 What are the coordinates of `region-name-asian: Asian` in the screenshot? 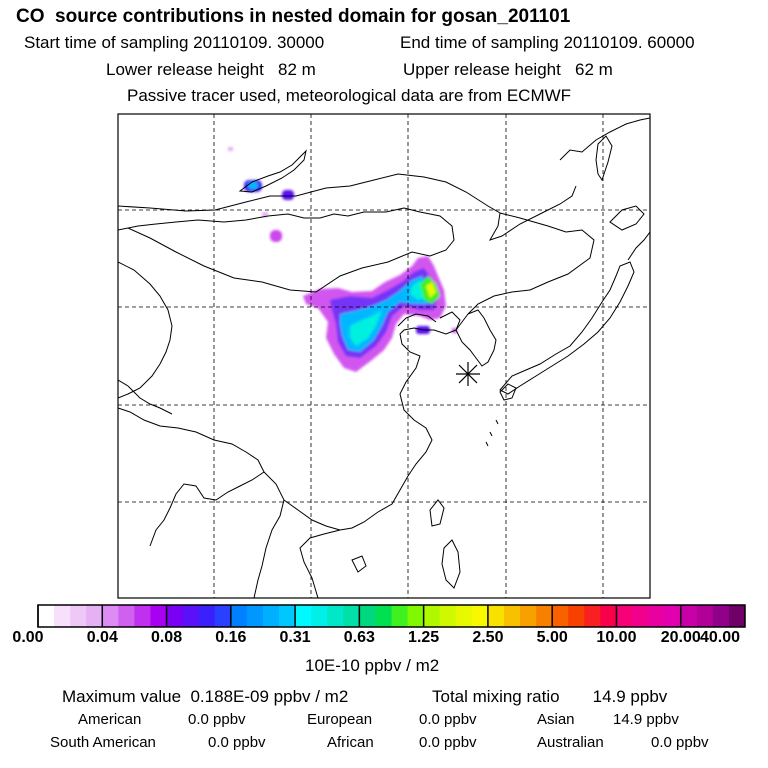 It's located at (556, 719).